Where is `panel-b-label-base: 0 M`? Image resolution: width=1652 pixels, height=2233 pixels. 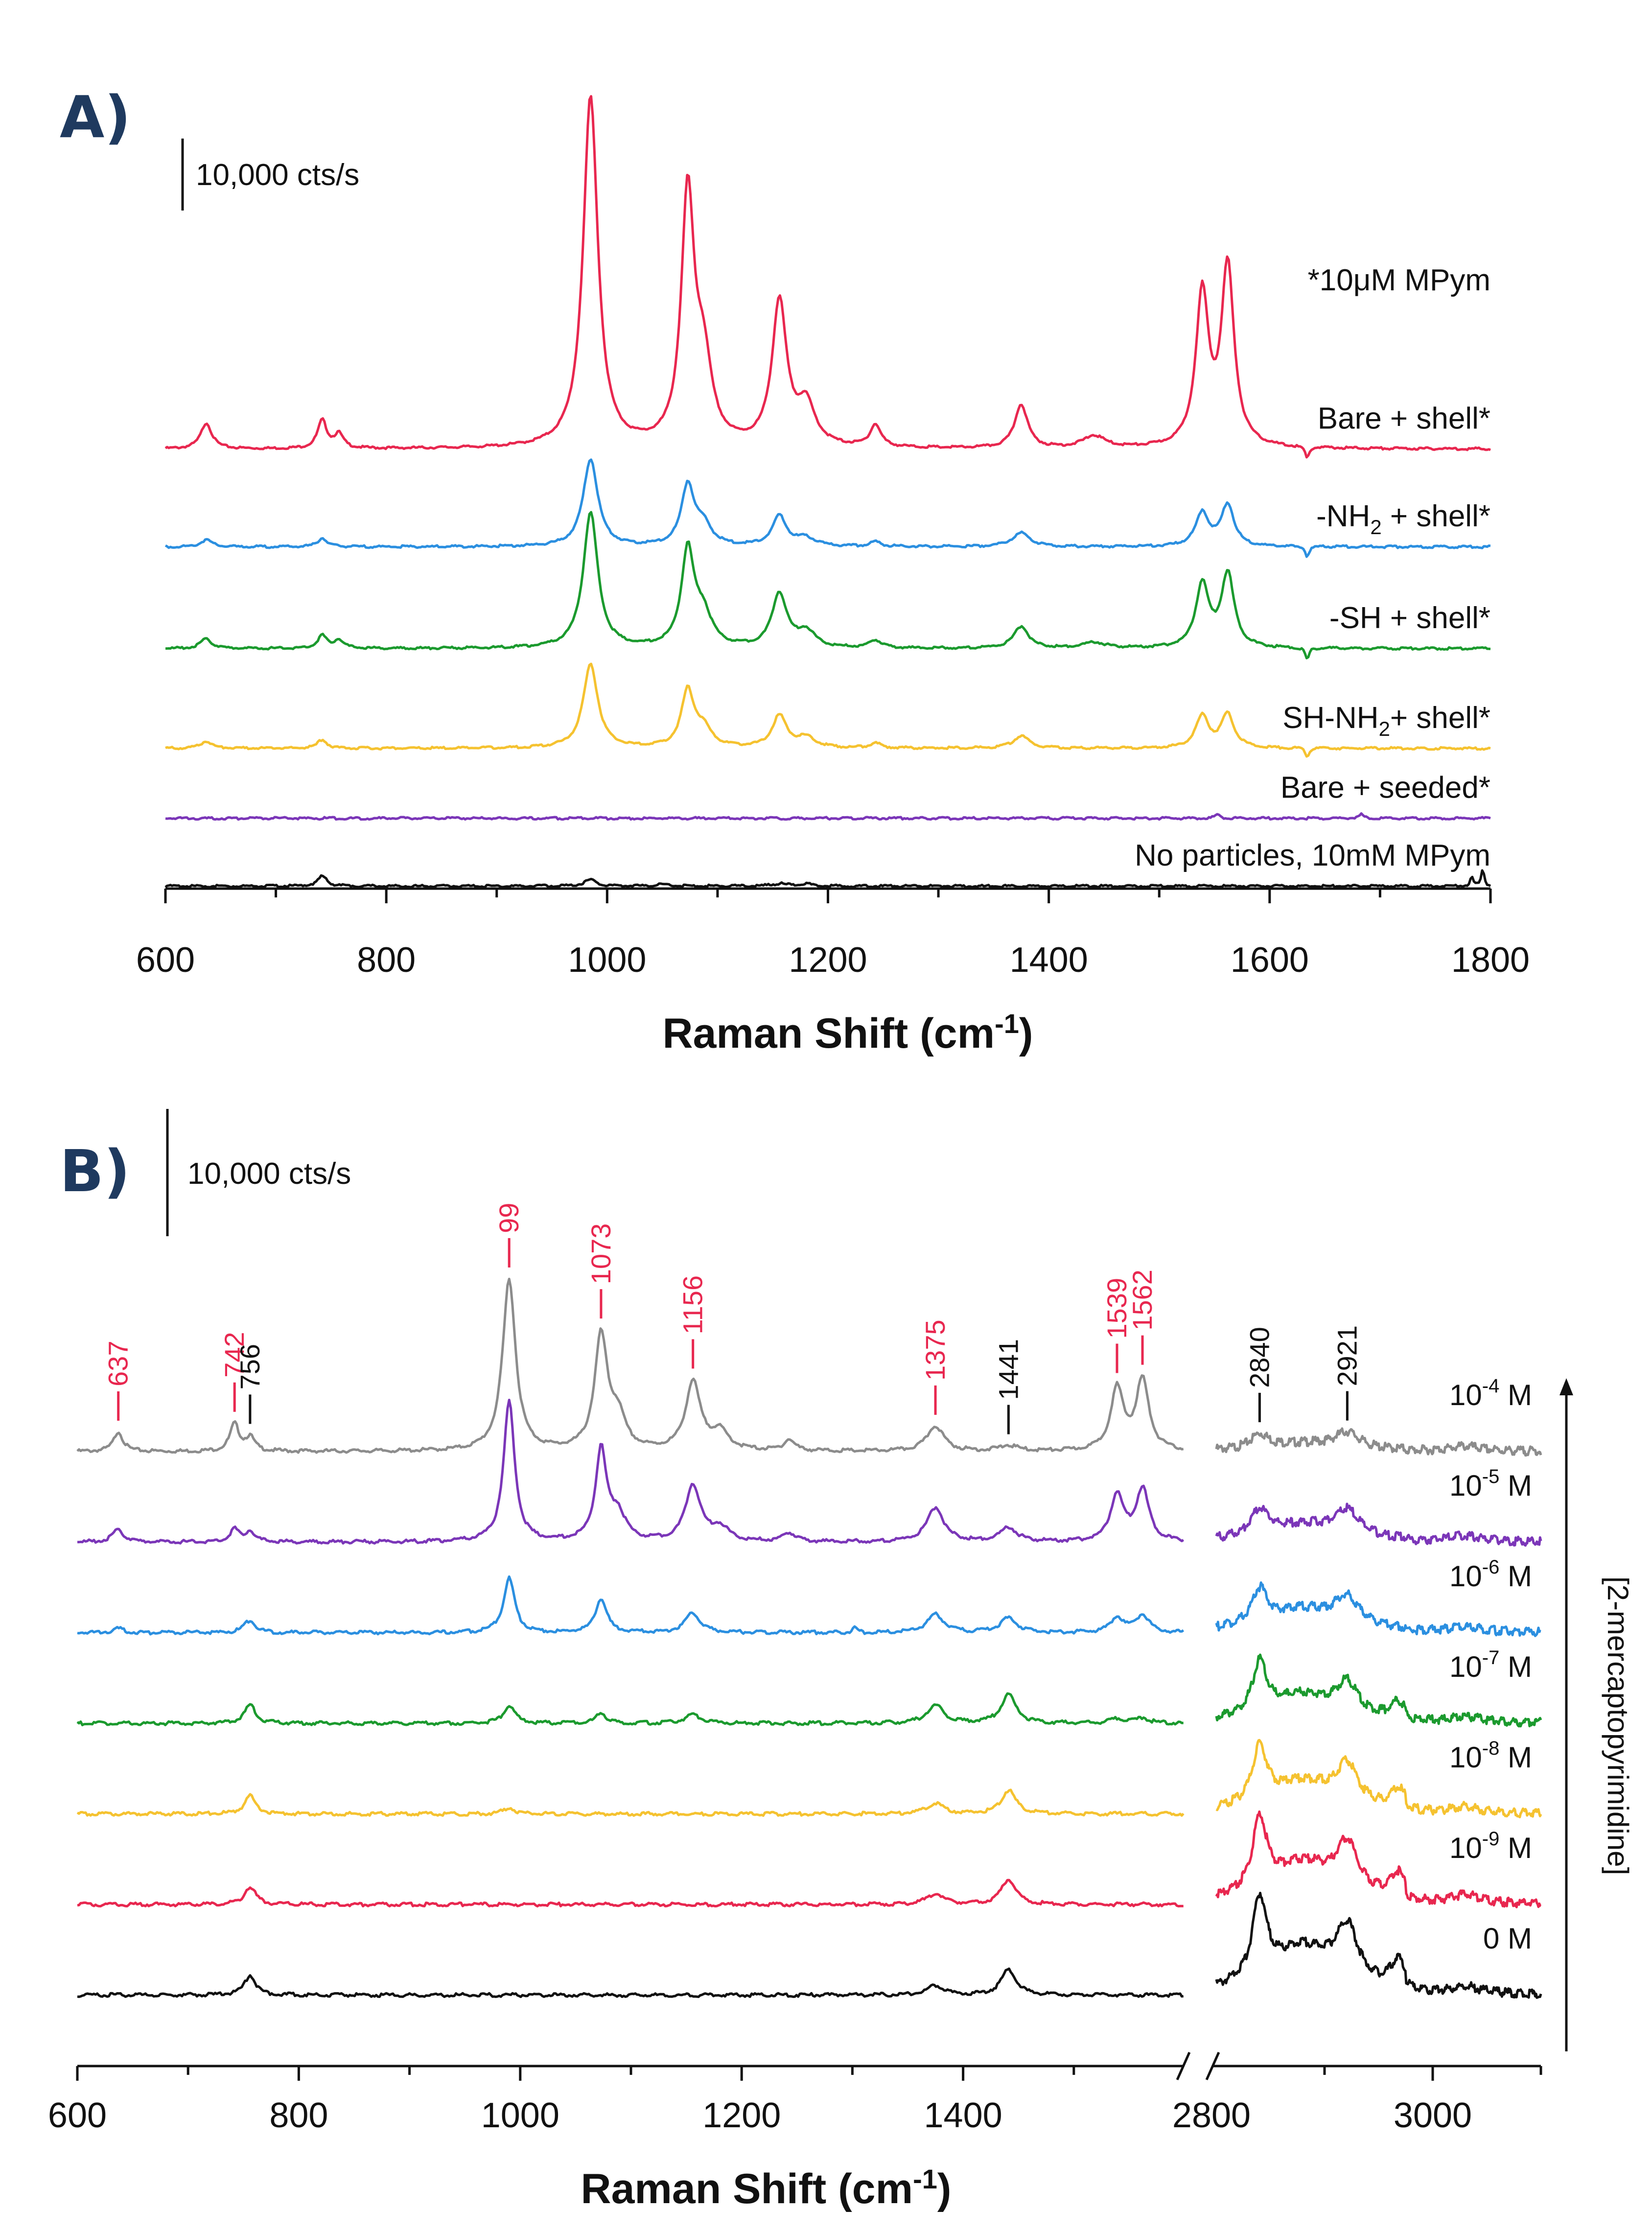
panel-b-label-base: 0 M is located at coordinates (1507, 1938).